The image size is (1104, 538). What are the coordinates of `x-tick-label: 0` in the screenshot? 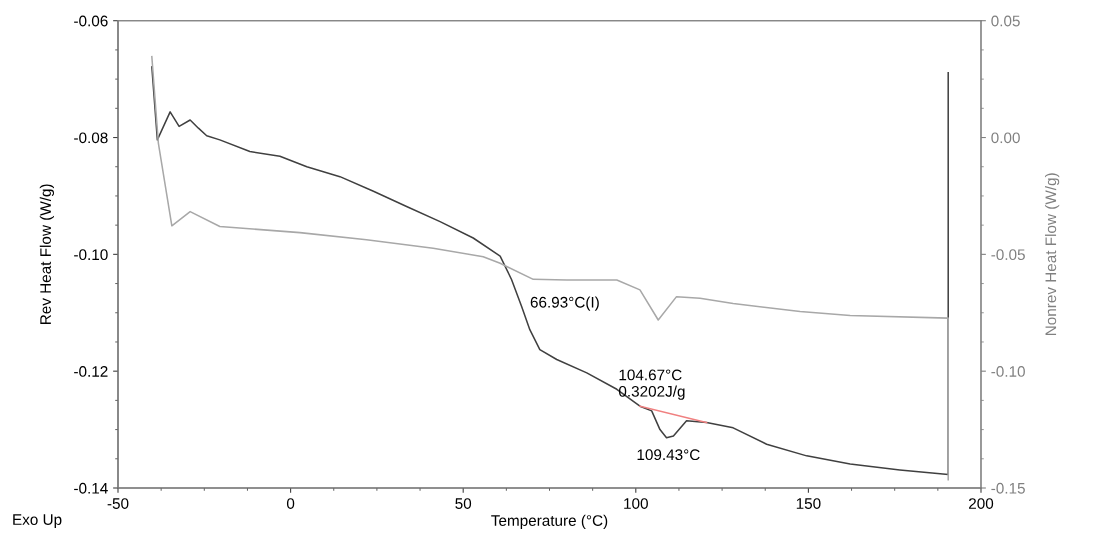 It's located at (290, 503).